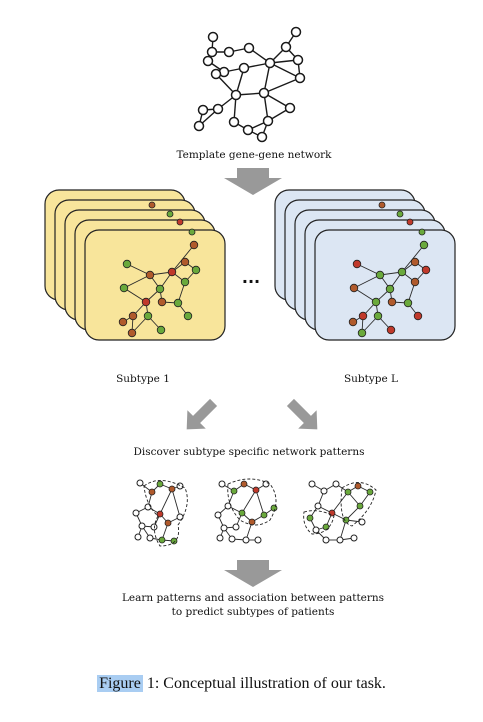 This screenshot has width=483, height=722. I want to click on subtype-first-stack, so click(135, 265).